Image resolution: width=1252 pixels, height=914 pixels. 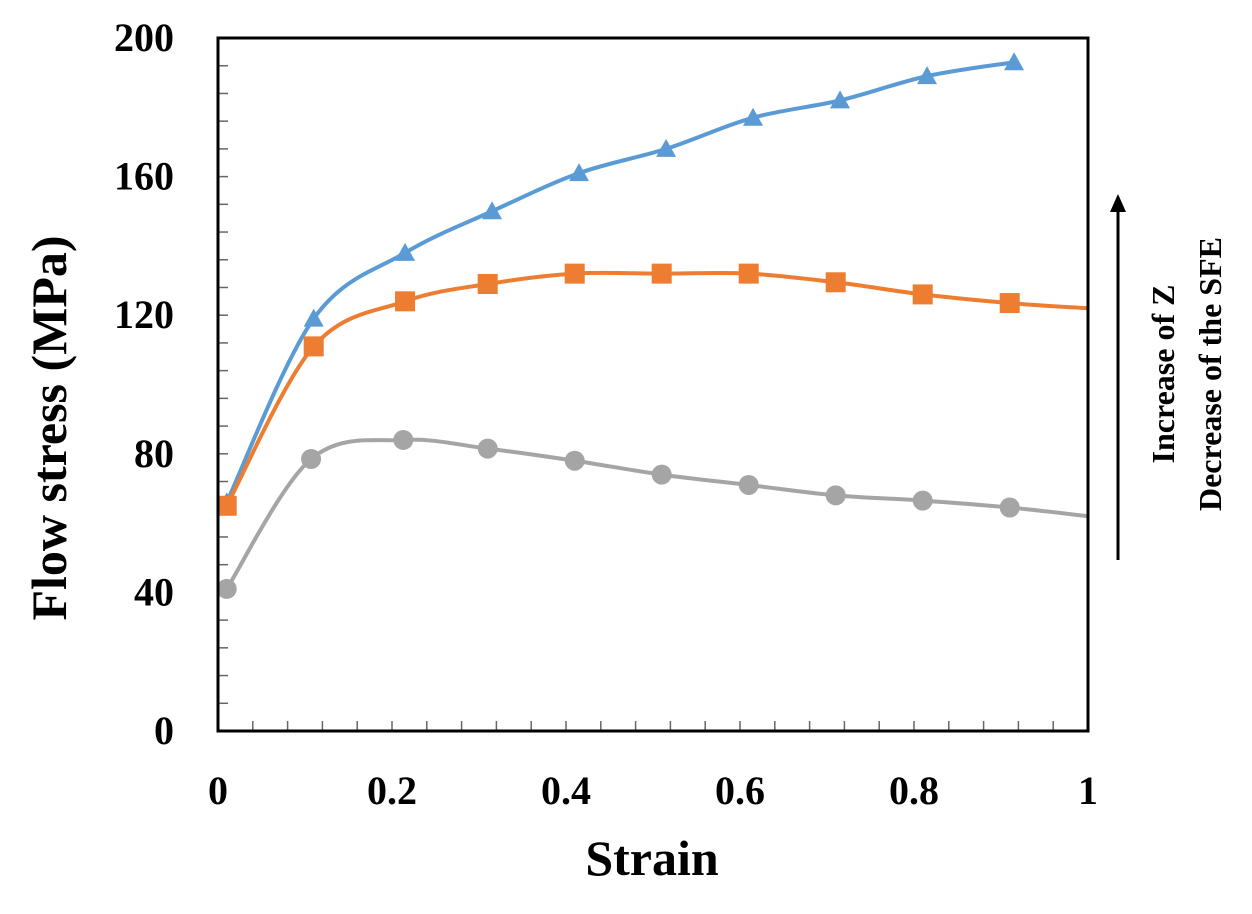 I want to click on trend-arrow-head, so click(x=1118, y=203).